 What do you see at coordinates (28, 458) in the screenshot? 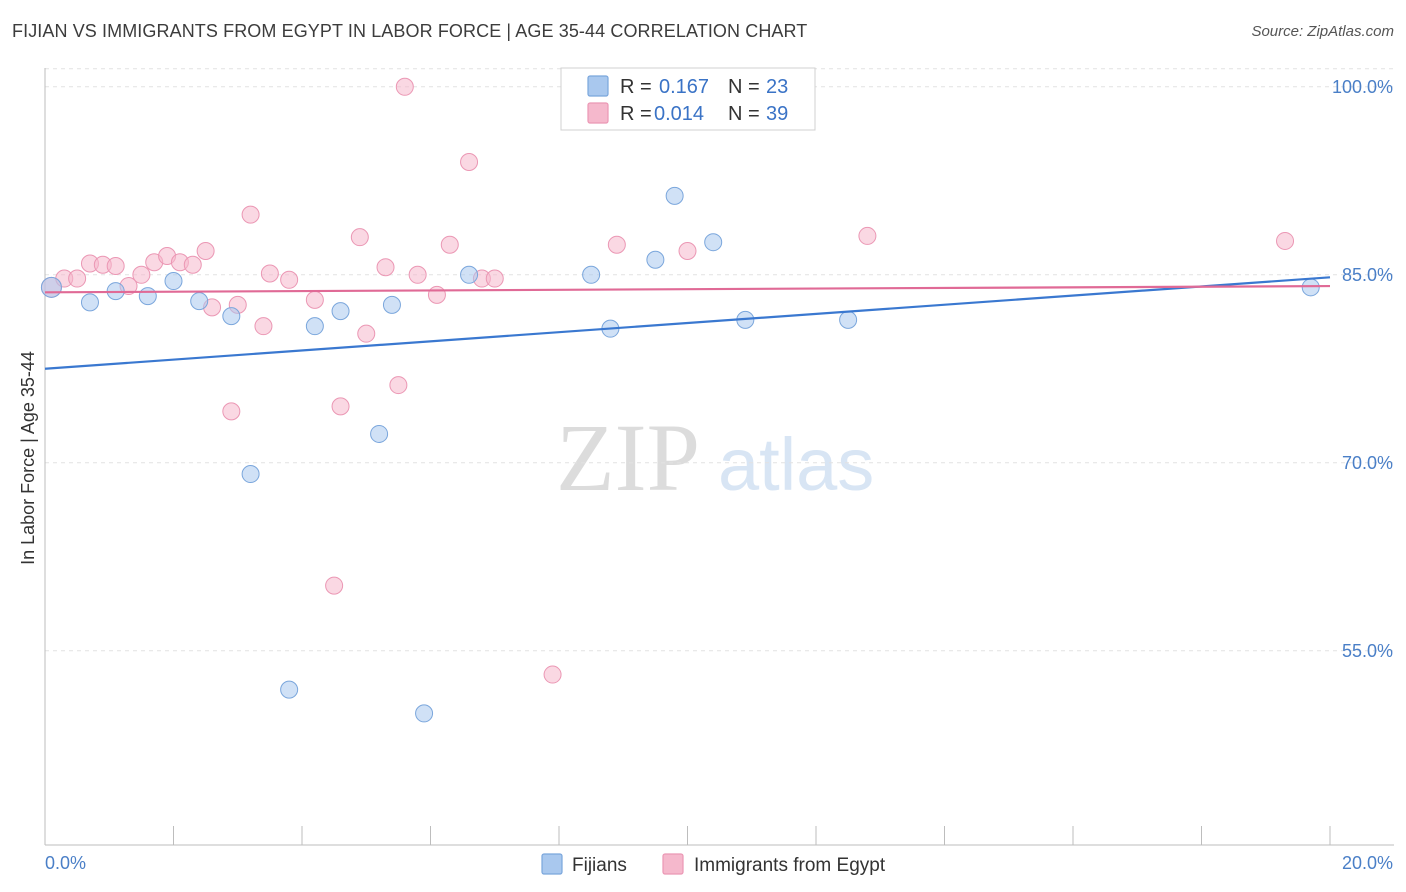
I see `y-axis-label: In Labor Force | Age 35-44` at bounding box center [28, 458].